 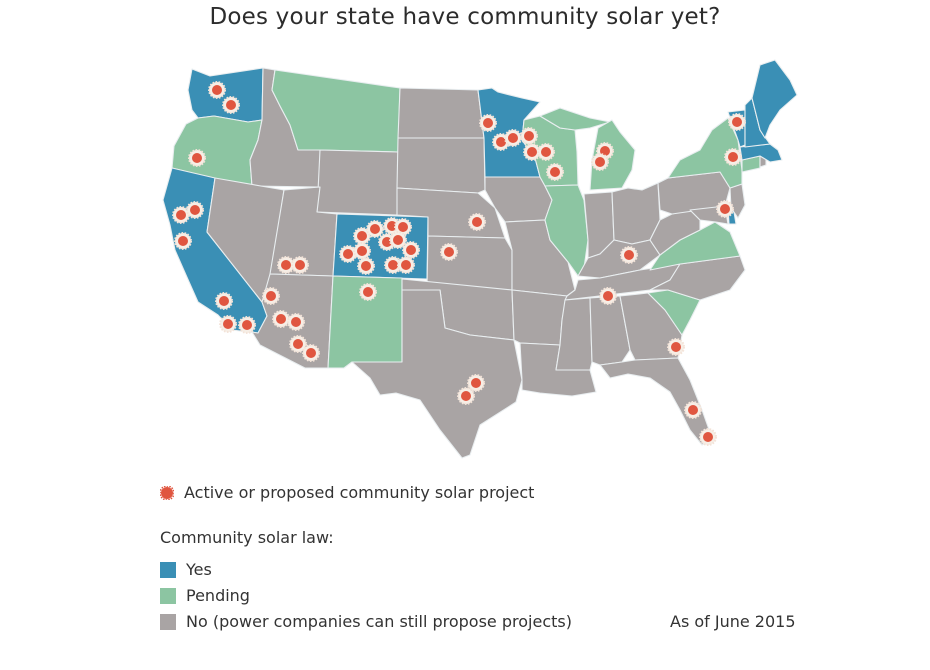 I want to click on legend-yes-label: Yes, so click(x=199, y=569).